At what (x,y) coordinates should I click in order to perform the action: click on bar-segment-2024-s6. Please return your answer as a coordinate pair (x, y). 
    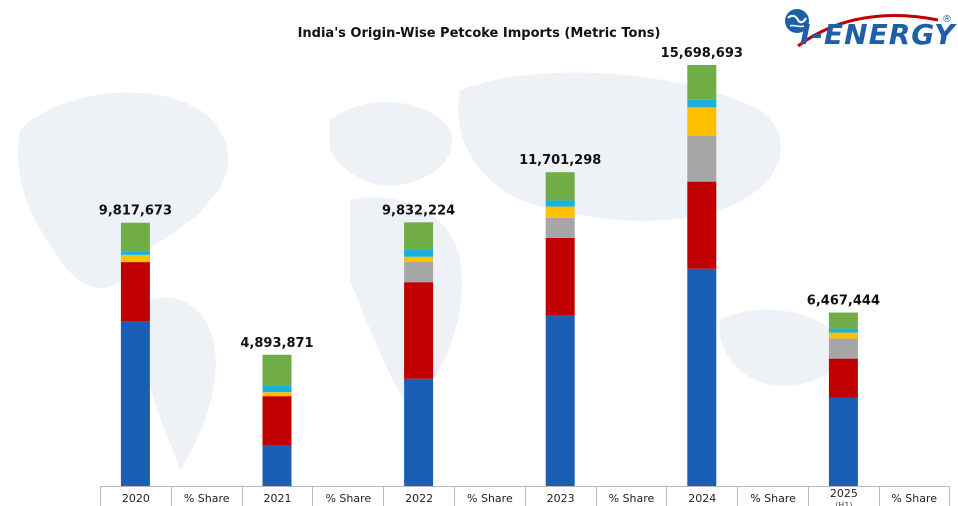
    Looking at the image, I should click on (702, 82).